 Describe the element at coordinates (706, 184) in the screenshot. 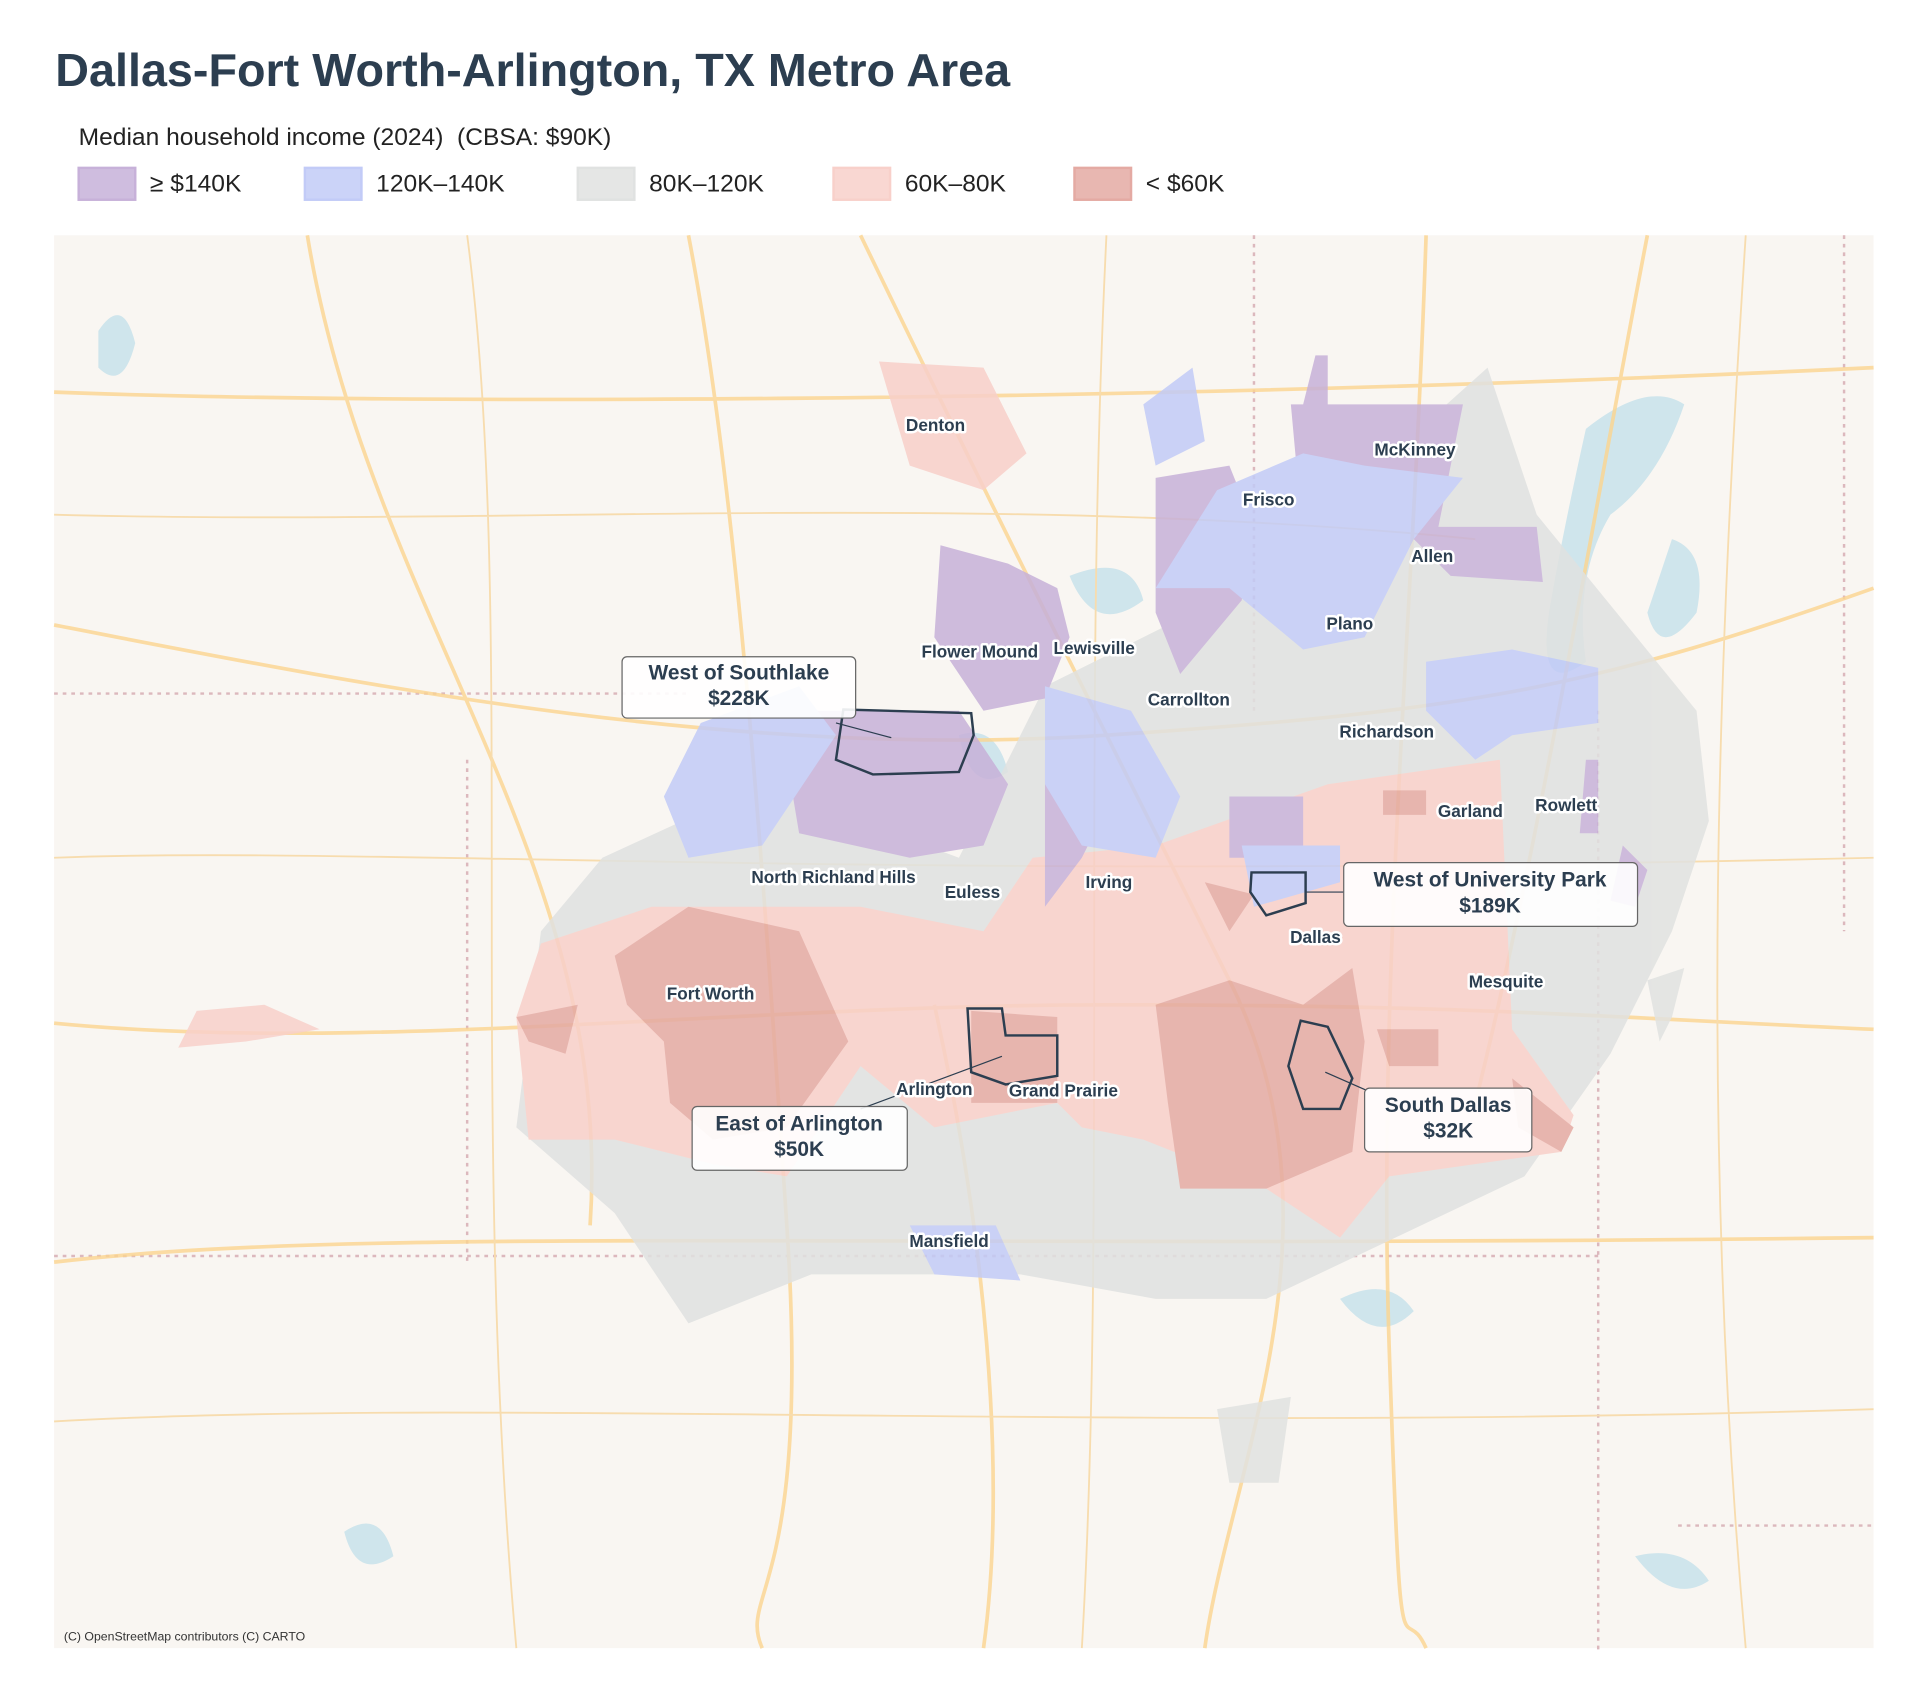

I see `legend-label: 80K–120K` at that location.